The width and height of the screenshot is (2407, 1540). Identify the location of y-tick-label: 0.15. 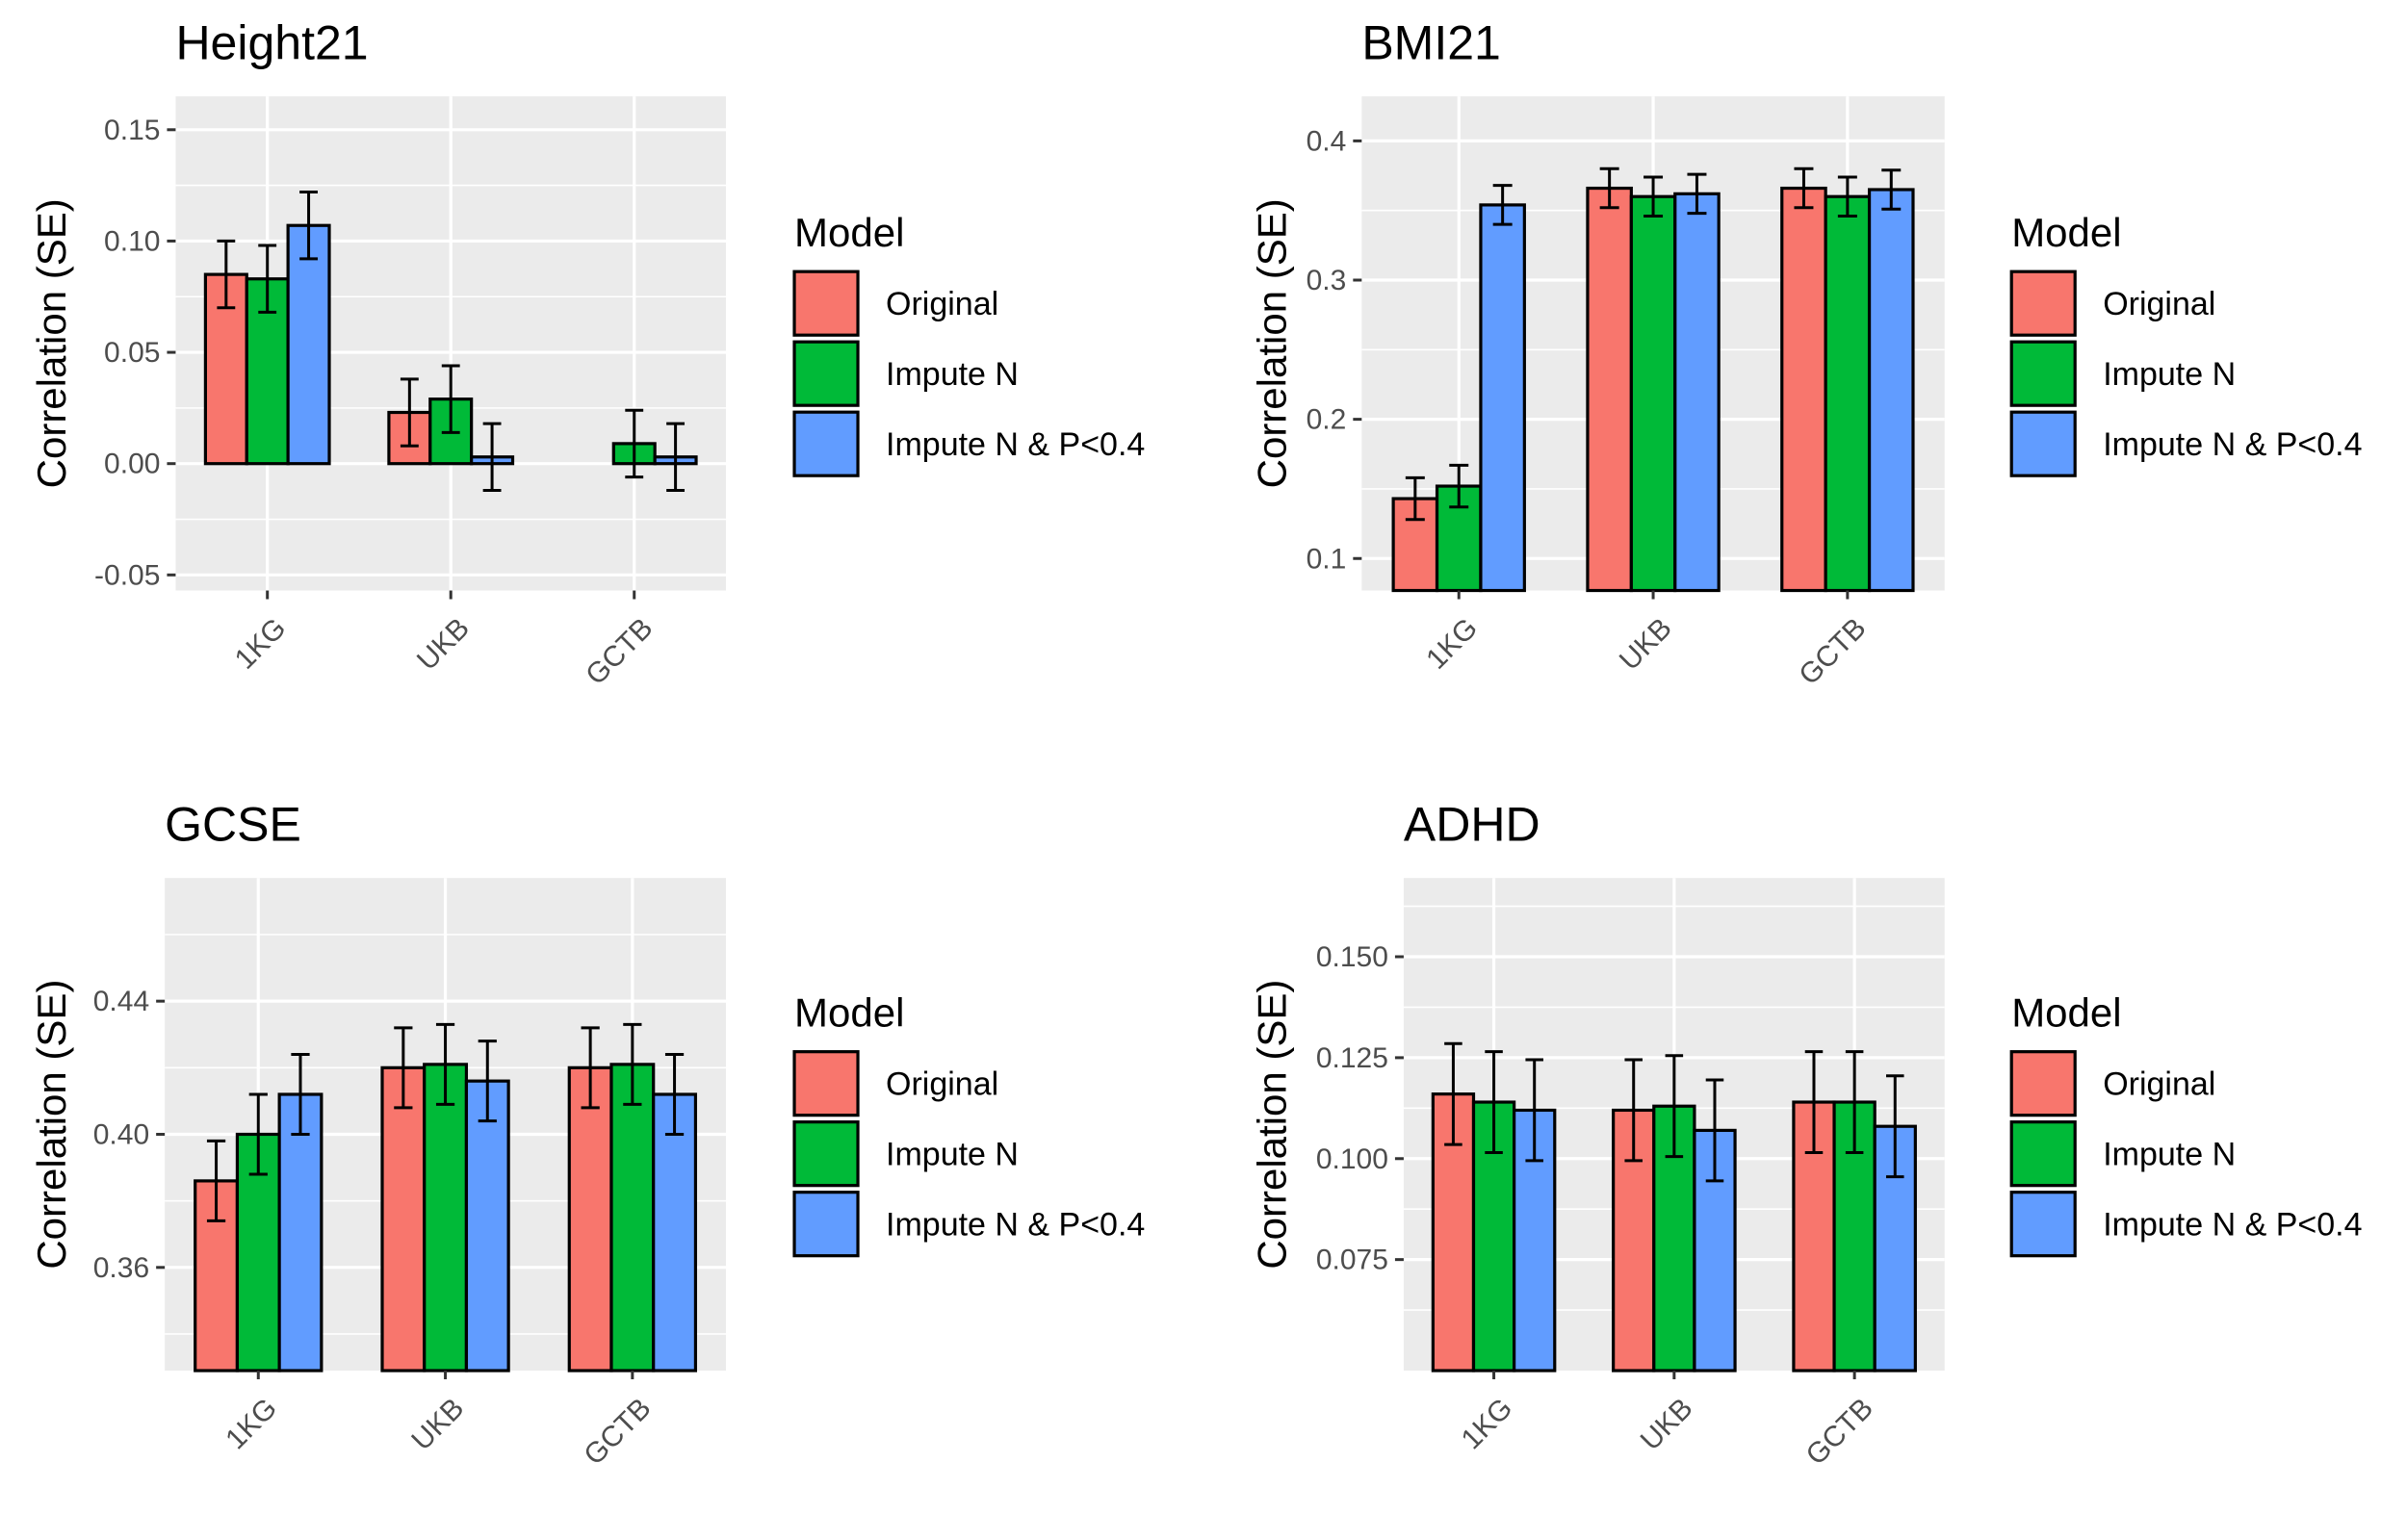
(132, 130).